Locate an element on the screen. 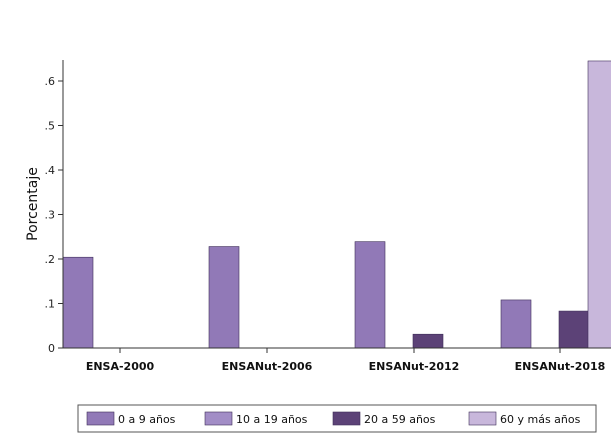  y-ticks: 0 .1 .2 .3 .4 .5 .6 is located at coordinates (54, 215).